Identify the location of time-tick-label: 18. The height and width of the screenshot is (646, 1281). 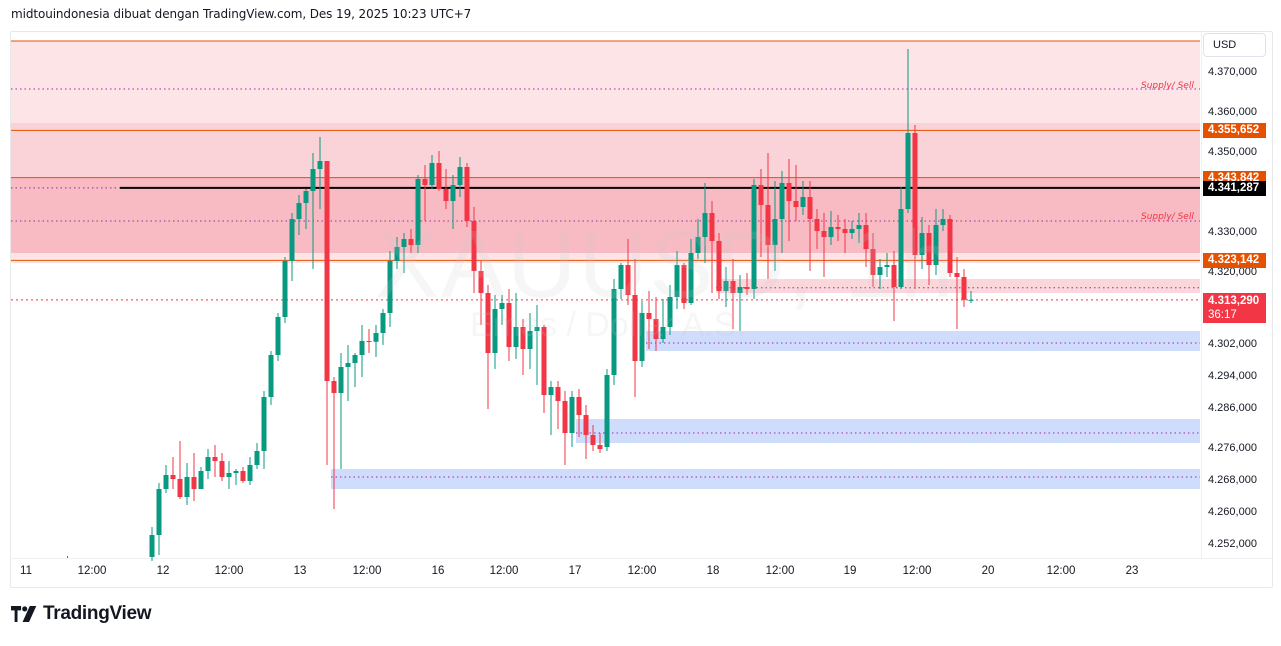
(713, 571).